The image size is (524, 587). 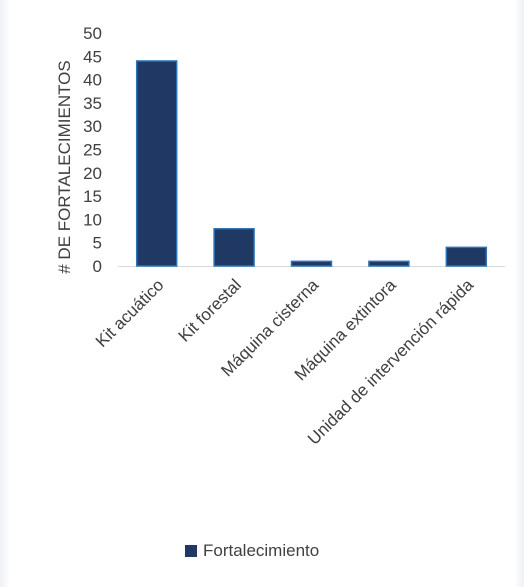 What do you see at coordinates (130, 313) in the screenshot?
I see `category-label: Kit acuático` at bounding box center [130, 313].